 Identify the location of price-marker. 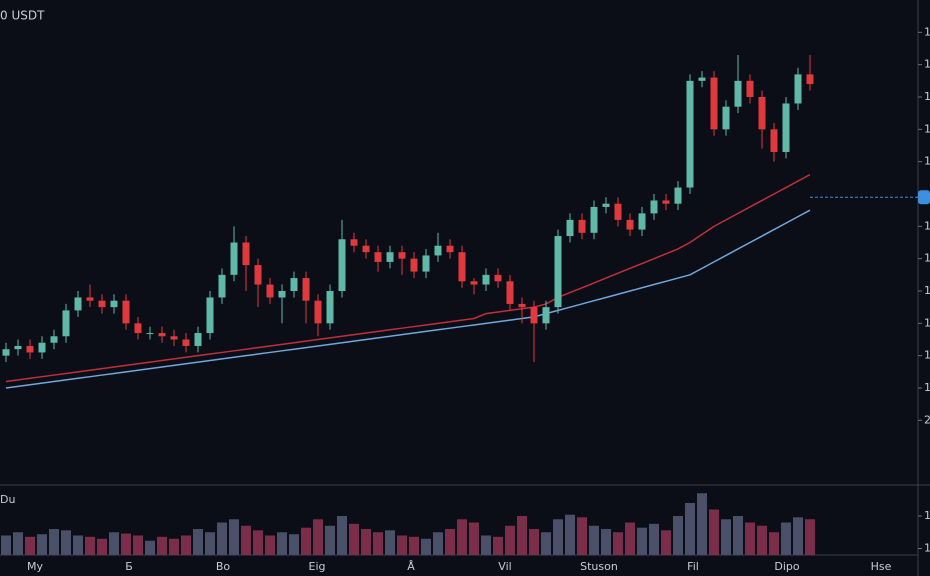
(924, 197).